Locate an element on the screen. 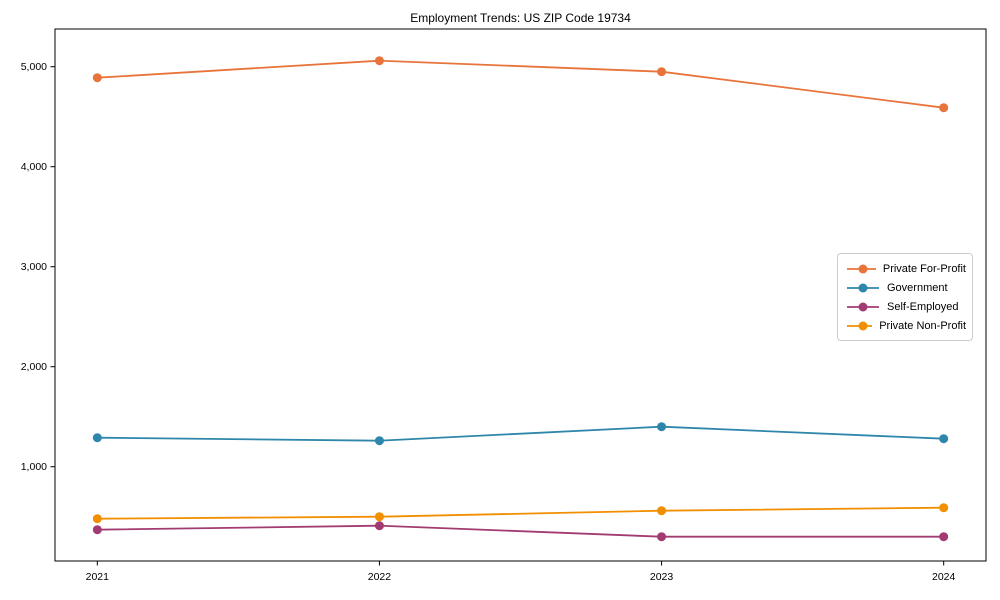 This screenshot has width=1000, height=600. x-tick-label: 2023 is located at coordinates (662, 577).